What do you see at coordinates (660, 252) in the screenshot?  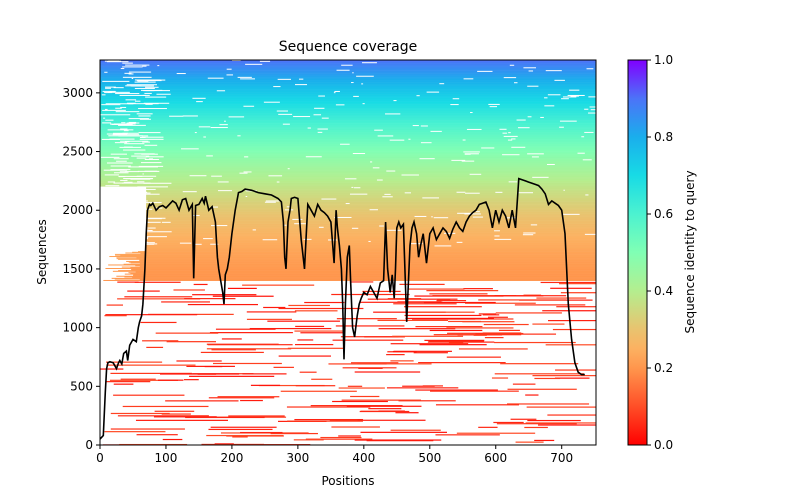 I see `colorbar-ticks: 0.0 0.2 0.4 0.6 0.8 1.0` at bounding box center [660, 252].